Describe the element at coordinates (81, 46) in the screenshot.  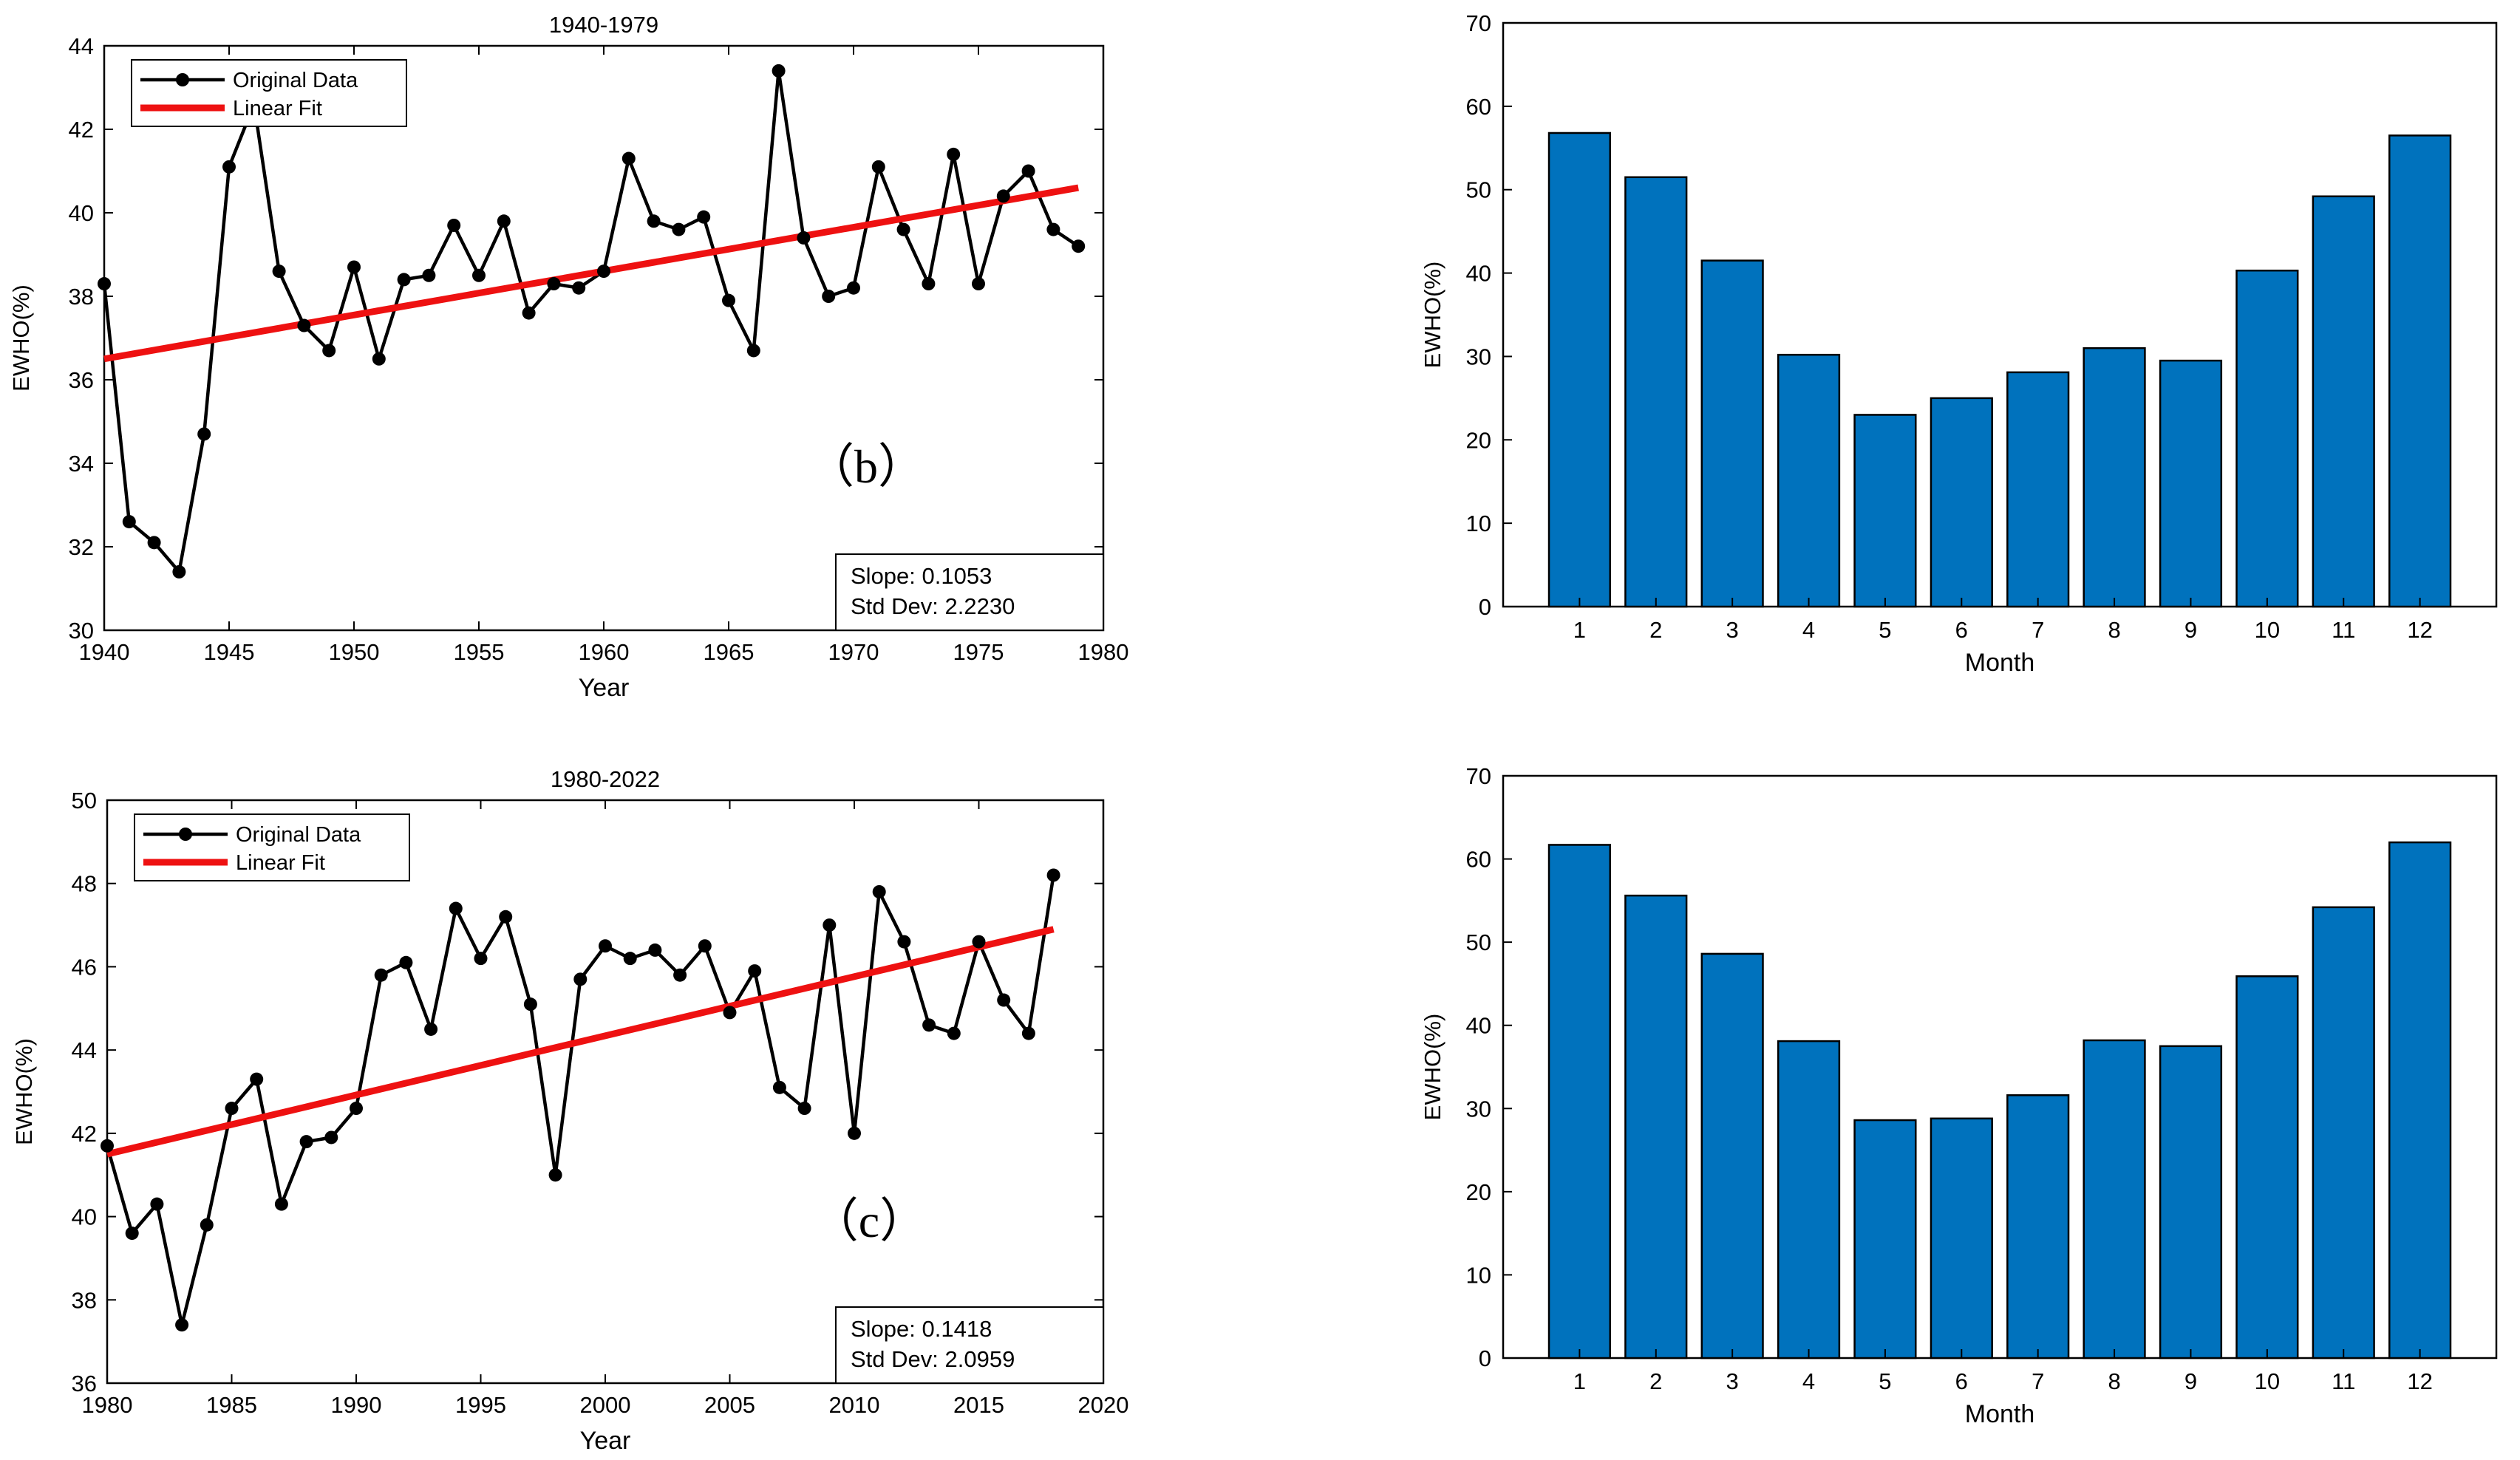
I see `y-tick-label: 44` at that location.